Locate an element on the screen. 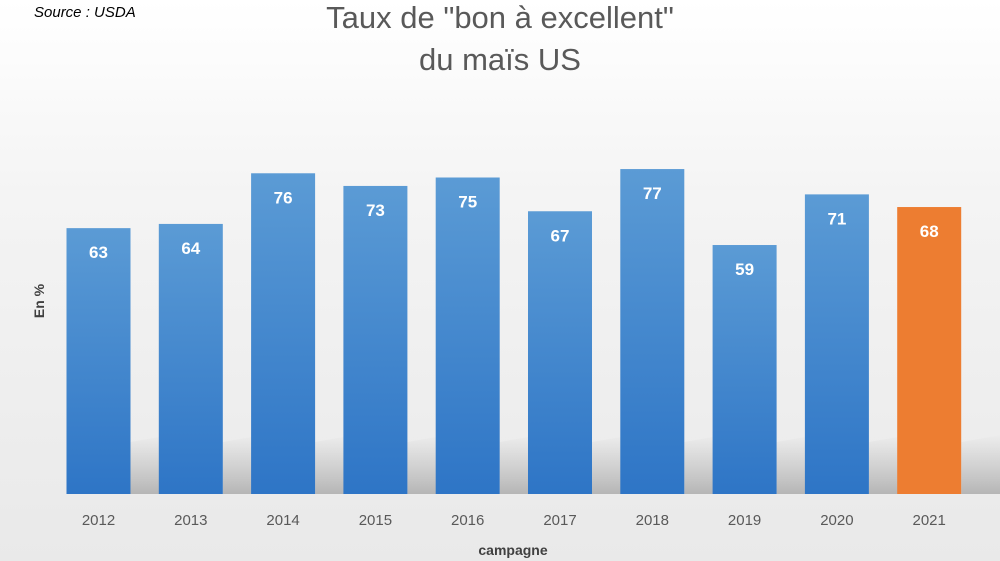 This screenshot has height=561, width=1000. data-label-2012: 63 is located at coordinates (98, 252).